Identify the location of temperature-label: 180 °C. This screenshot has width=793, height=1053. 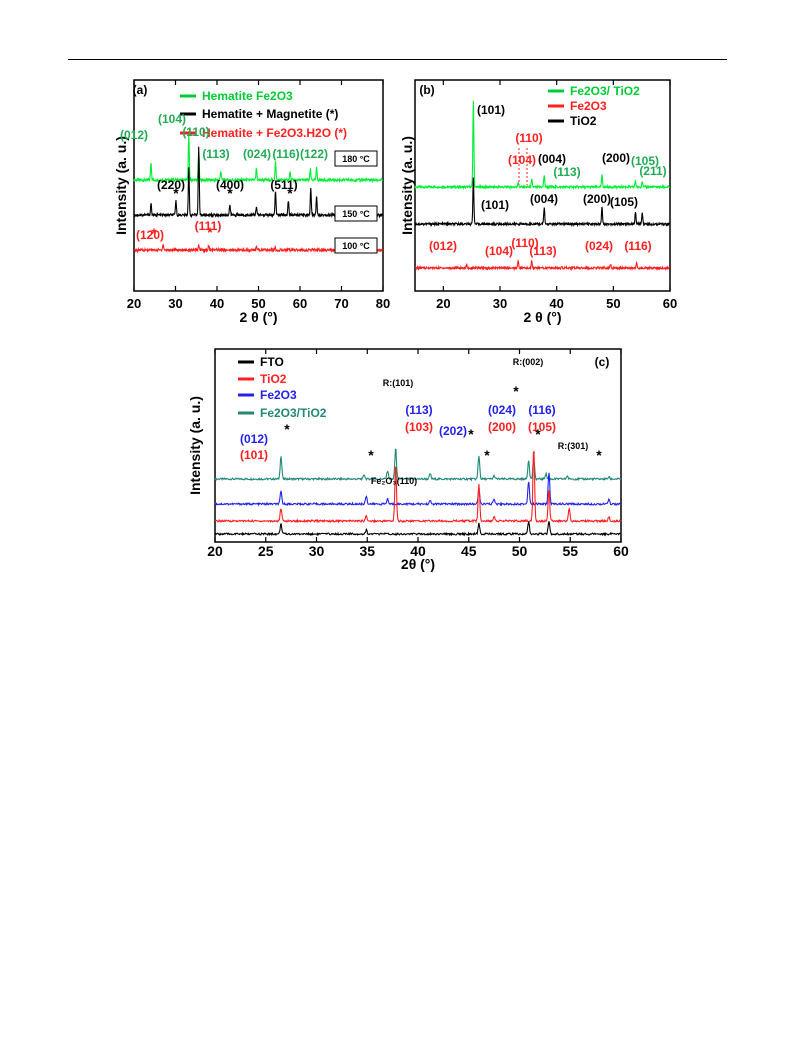
(356, 159).